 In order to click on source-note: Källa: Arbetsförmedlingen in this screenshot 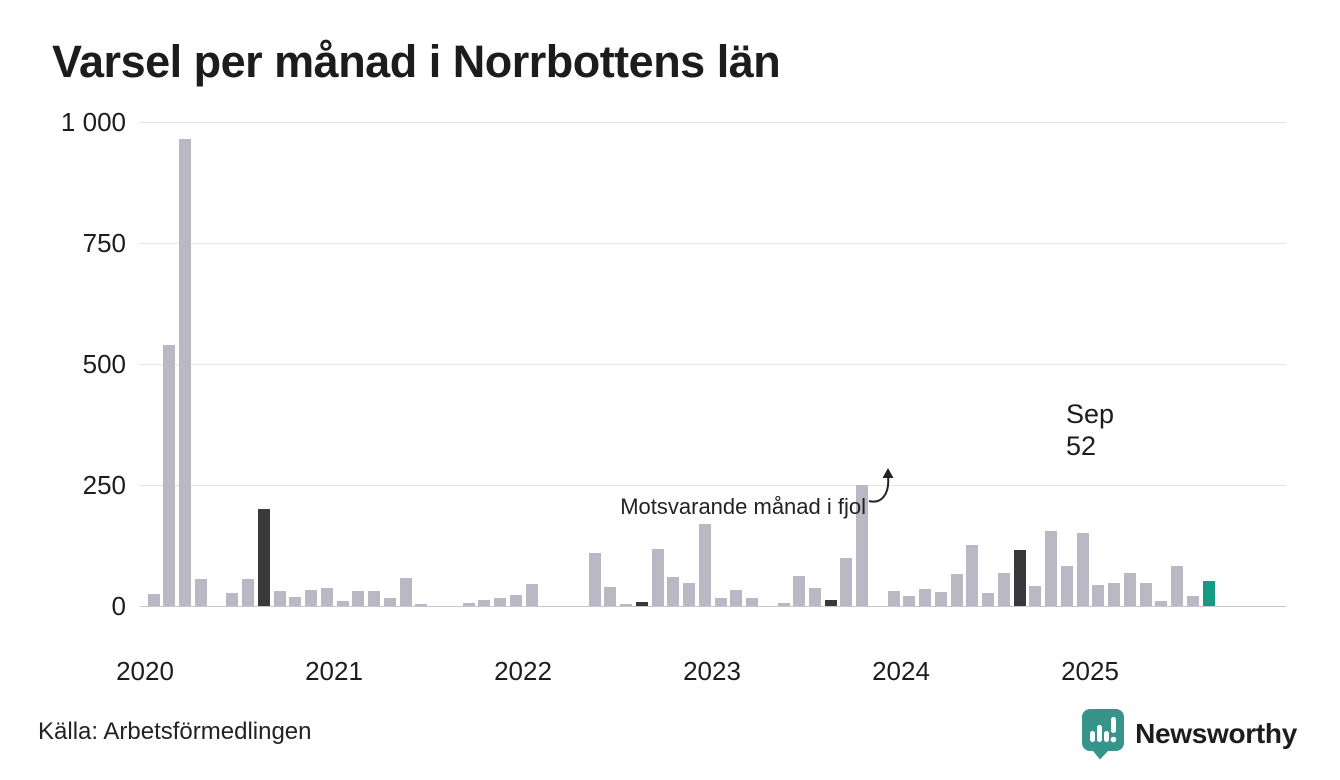, I will do `click(175, 731)`.